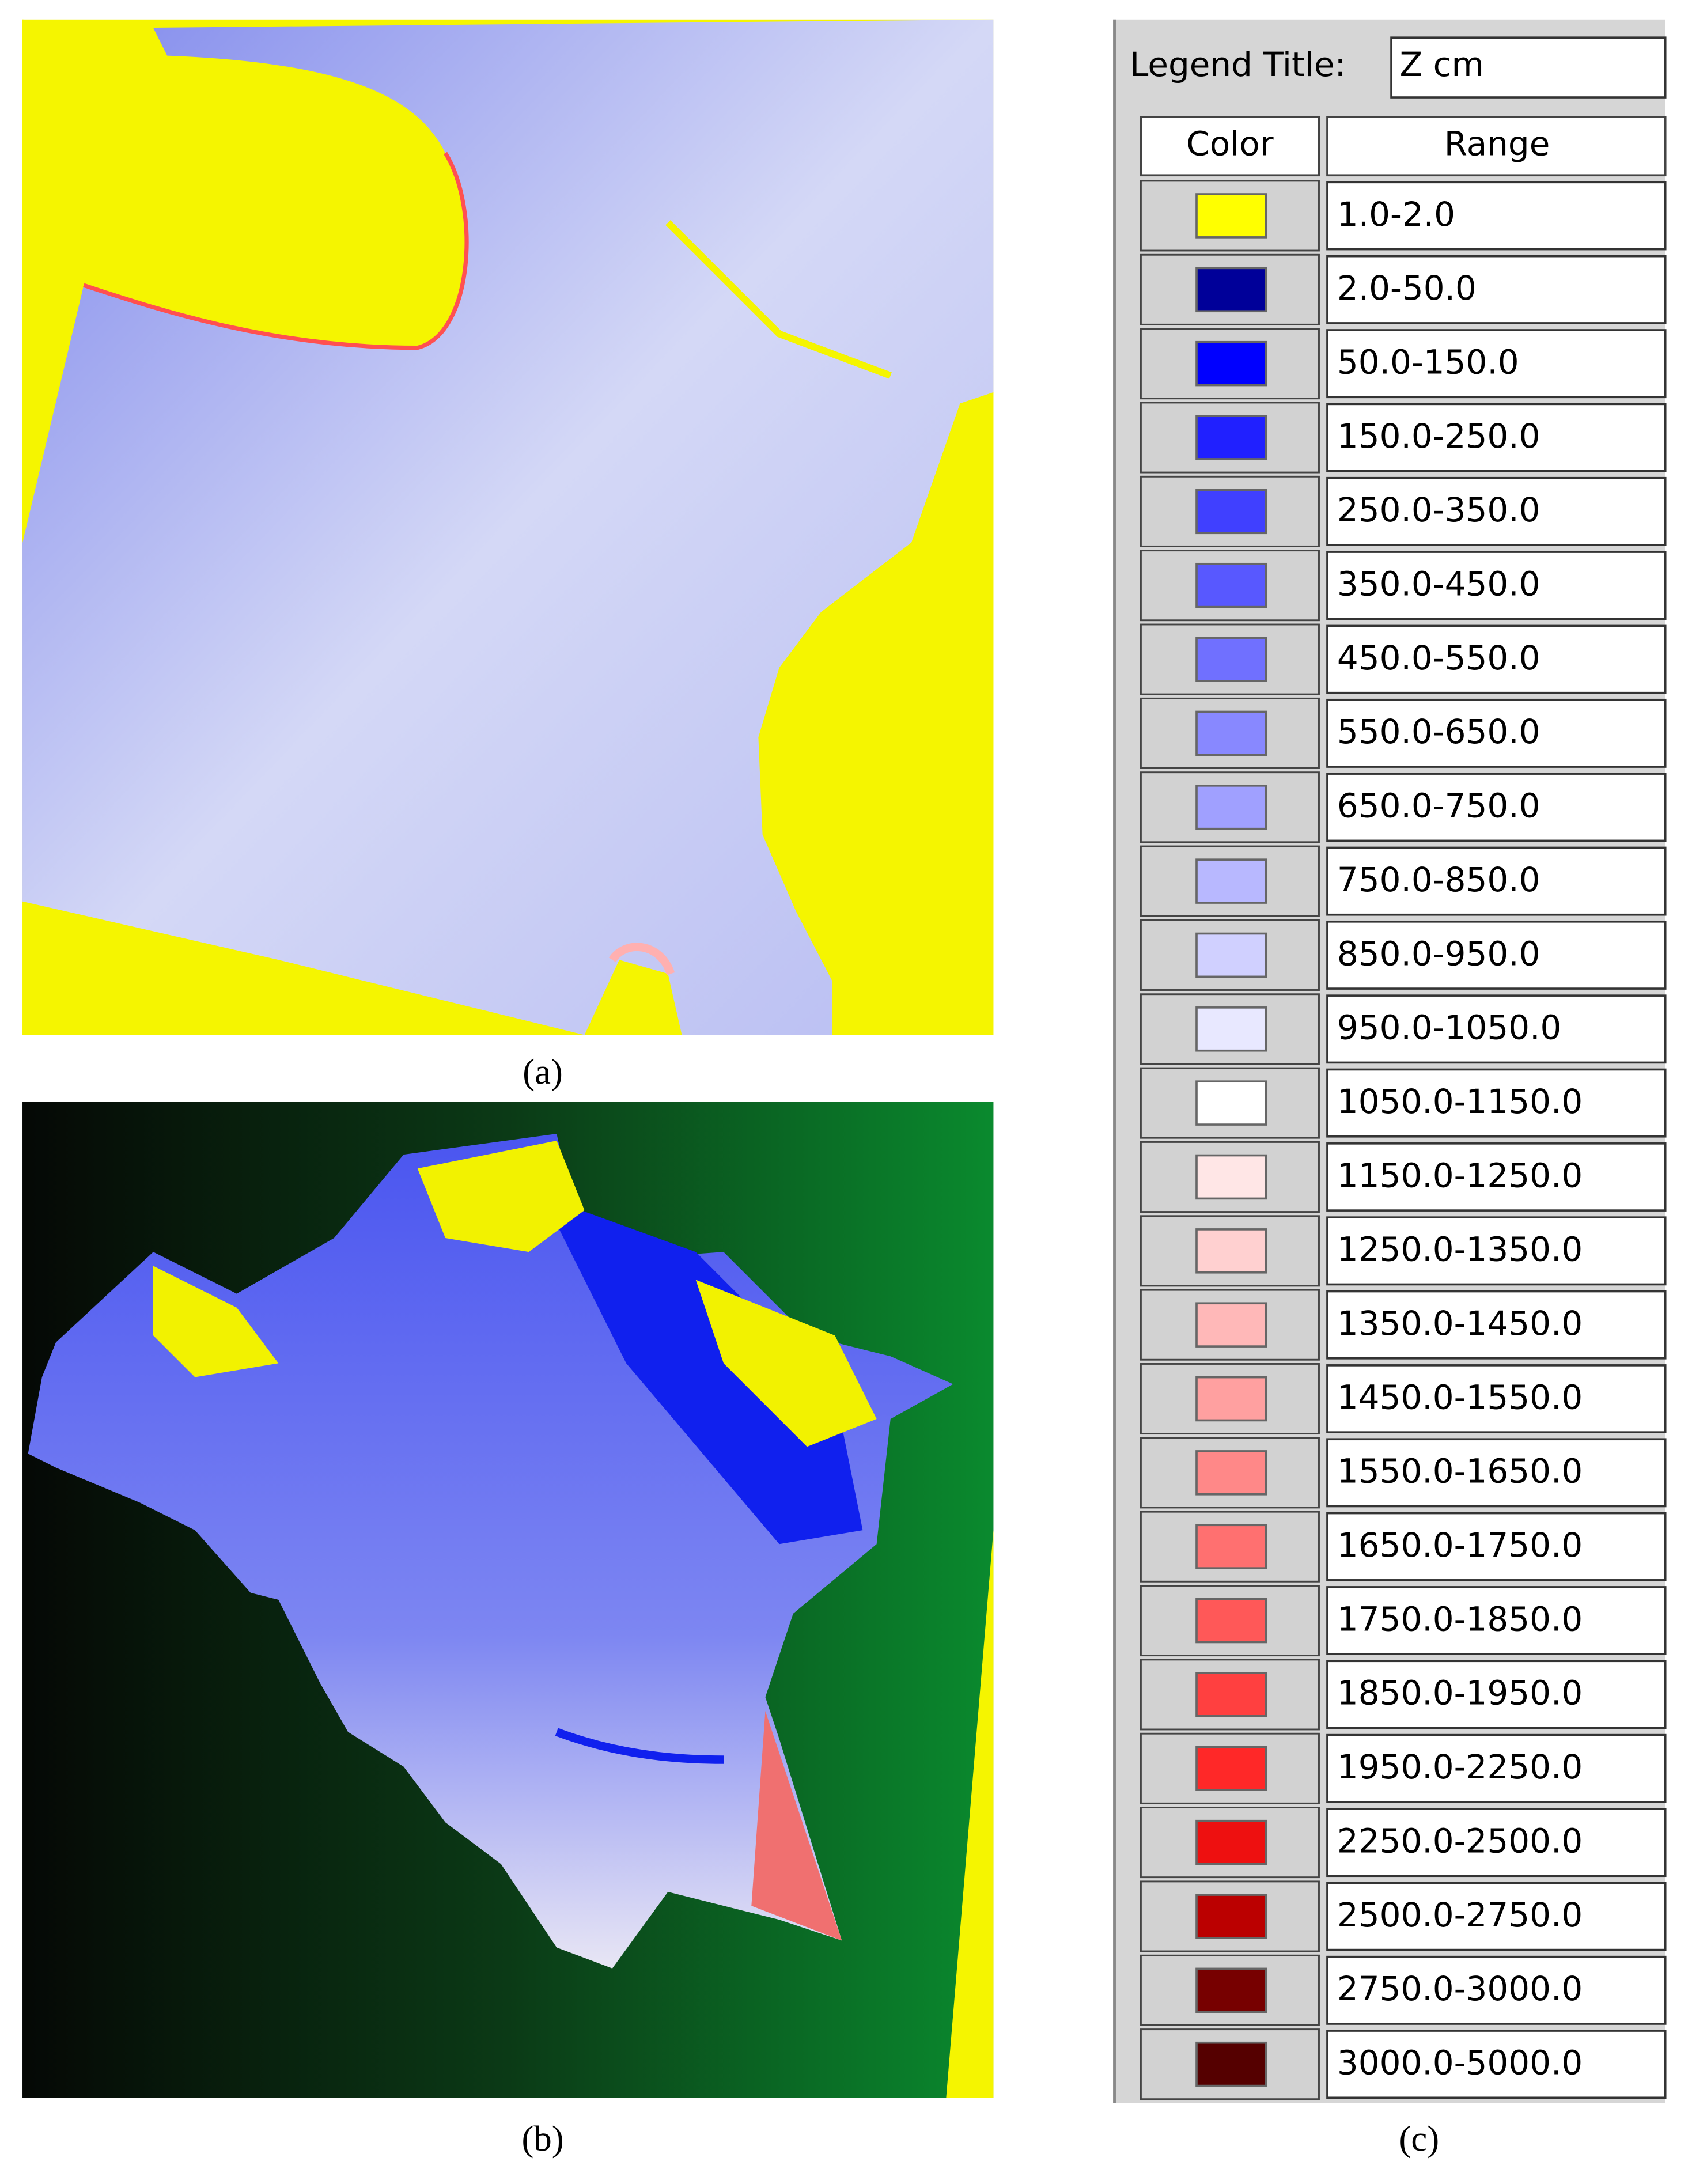 This screenshot has height=2184, width=1692. I want to click on range-text: 2250.0-2500.0, so click(1460, 1840).